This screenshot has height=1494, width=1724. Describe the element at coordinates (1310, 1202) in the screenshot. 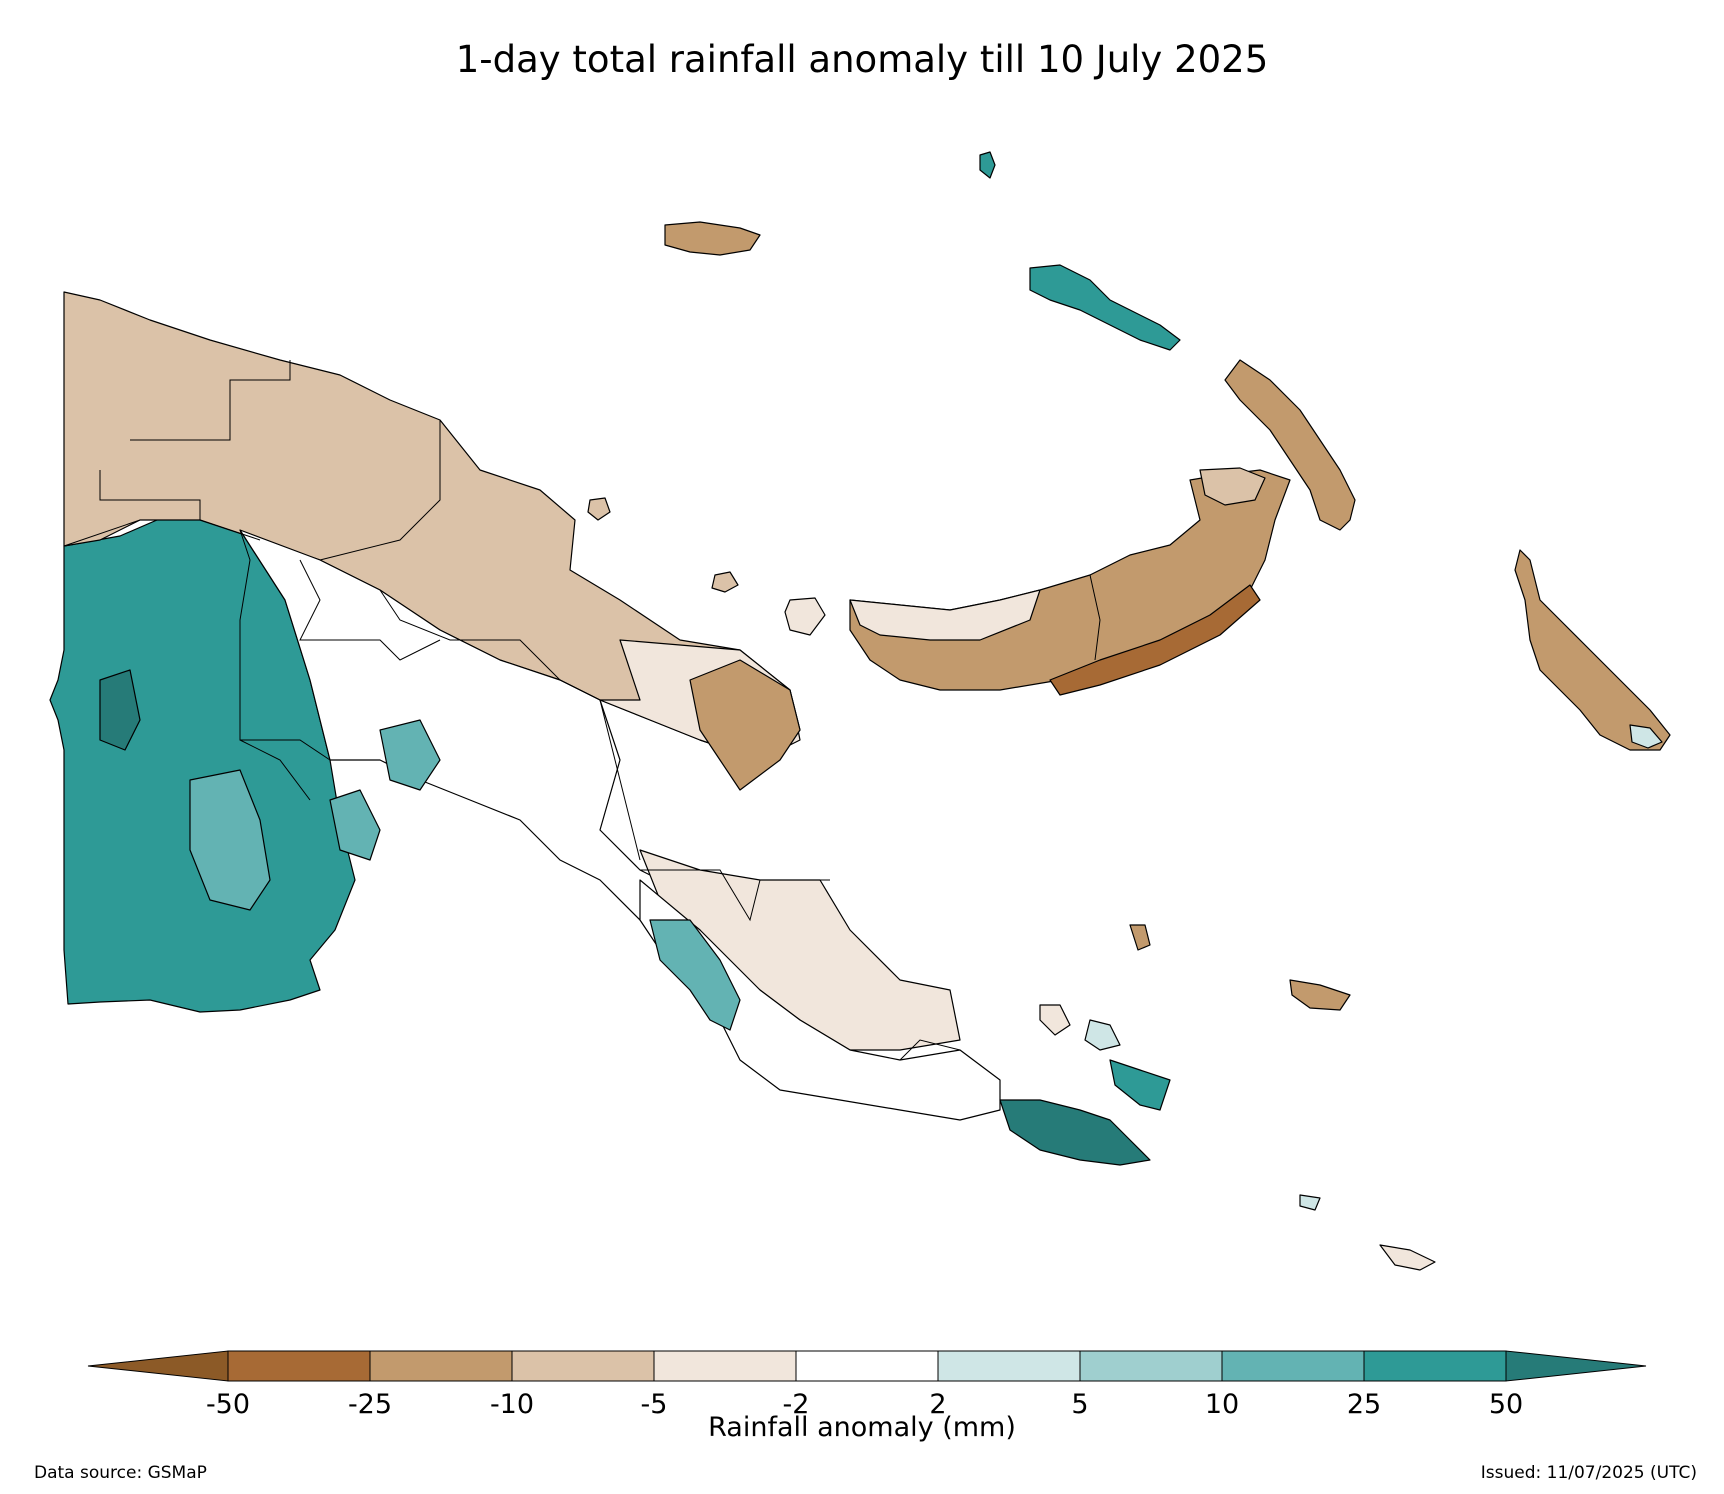

I see `louisiade-island-small` at that location.